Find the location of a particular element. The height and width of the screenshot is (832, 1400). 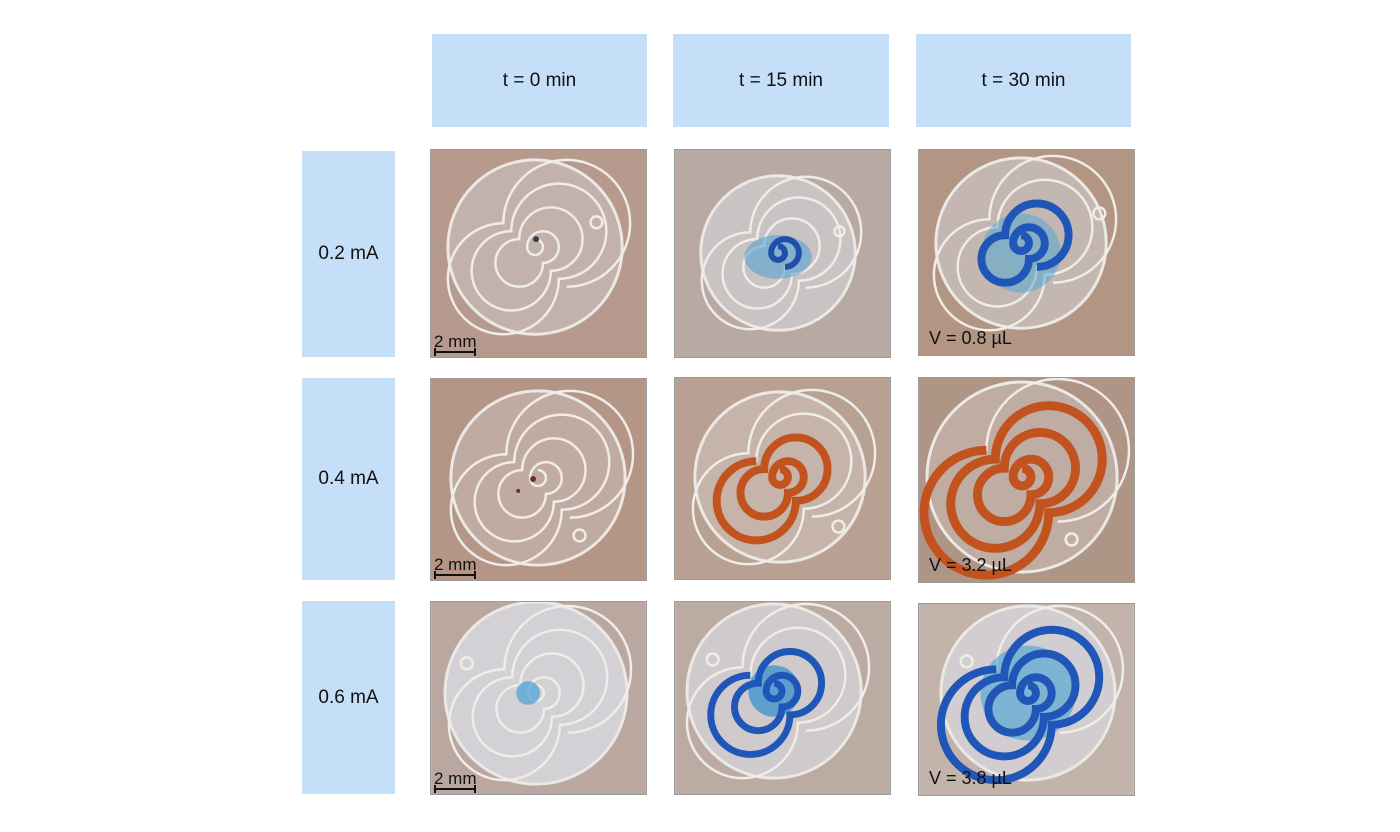

photo-0-2ma-t0: 2 mm is located at coordinates (538, 253).